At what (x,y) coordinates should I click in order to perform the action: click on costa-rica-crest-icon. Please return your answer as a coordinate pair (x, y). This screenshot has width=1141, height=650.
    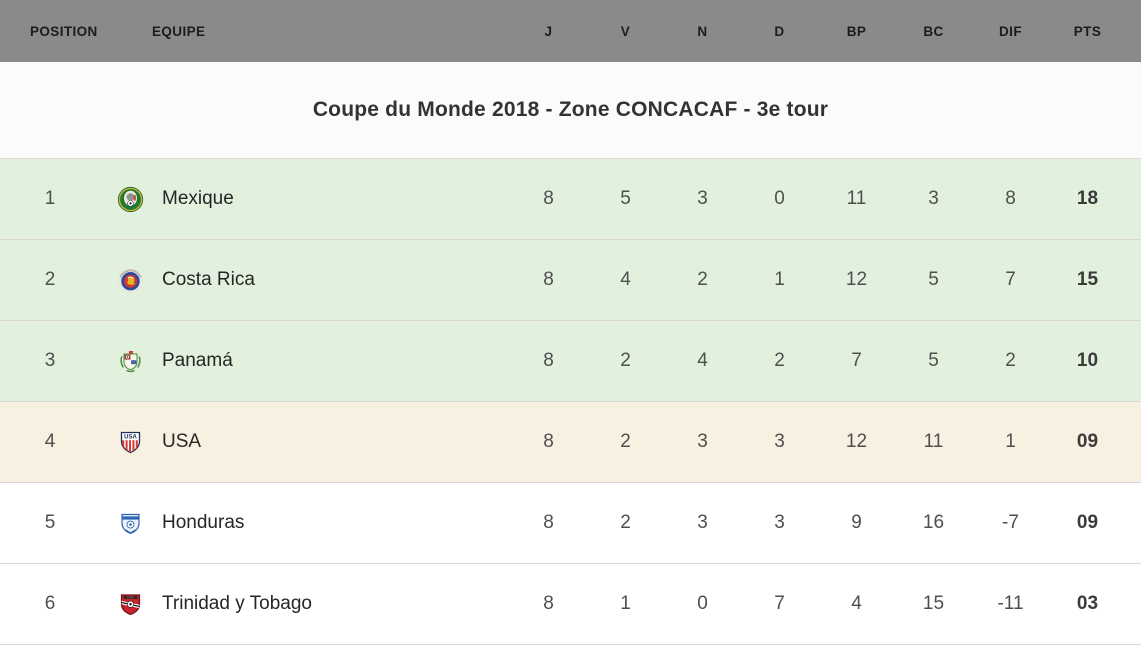
    Looking at the image, I should click on (130, 280).